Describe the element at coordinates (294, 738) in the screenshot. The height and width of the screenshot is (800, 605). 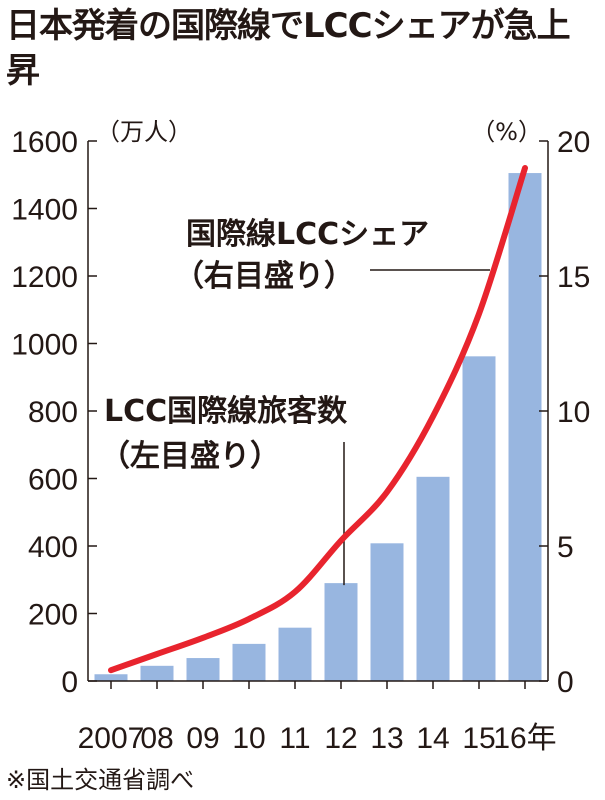
I see `x-tick-label-4: 11` at that location.